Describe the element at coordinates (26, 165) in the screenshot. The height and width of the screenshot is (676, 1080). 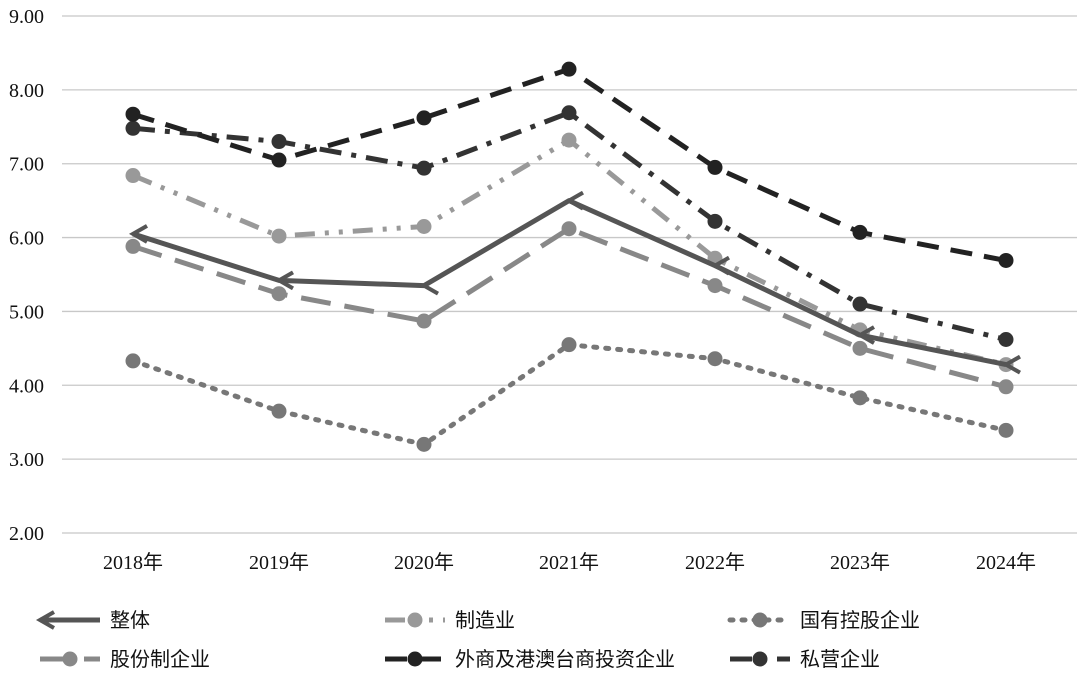
I see `y-tick-label: 7.00` at that location.